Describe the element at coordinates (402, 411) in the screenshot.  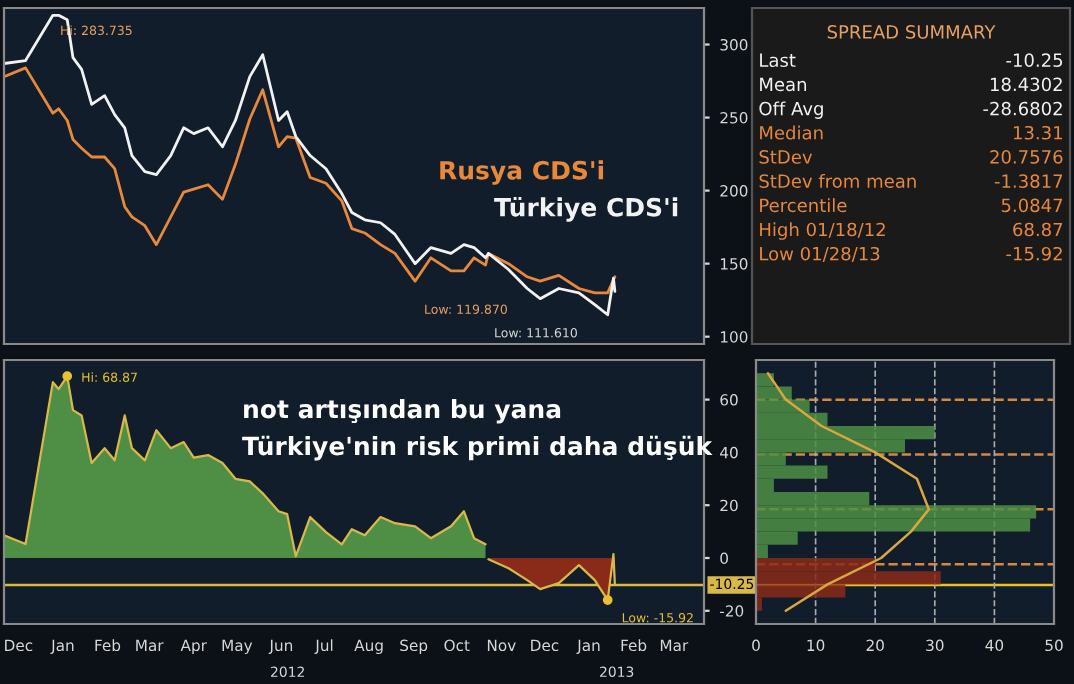
I see `annotation: not artışından bu yana` at that location.